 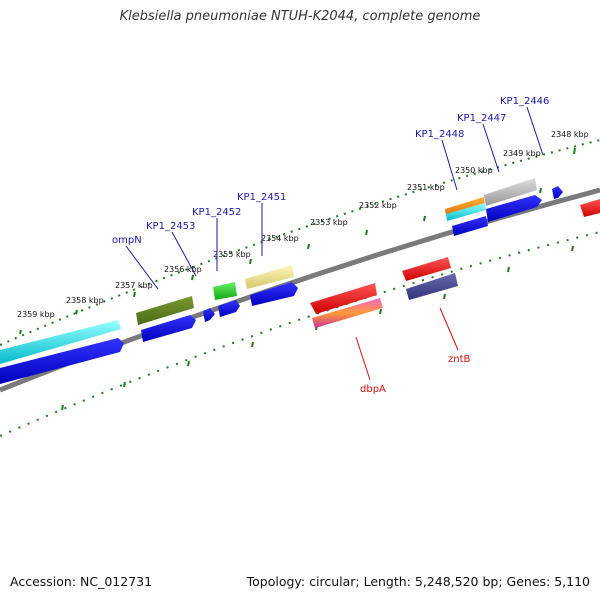 I want to click on tick-label: 2352 kbp, so click(x=378, y=205).